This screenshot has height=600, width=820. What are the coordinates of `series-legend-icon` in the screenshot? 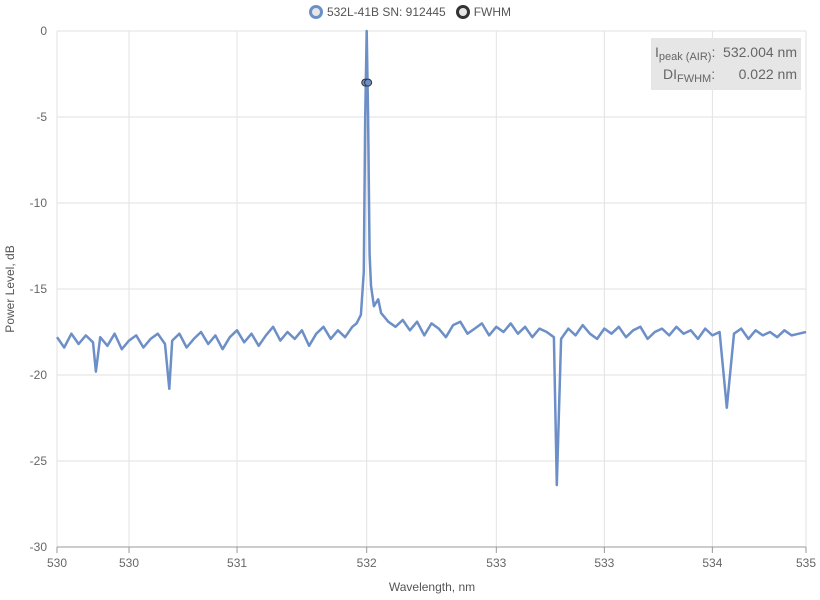 It's located at (315, 12).